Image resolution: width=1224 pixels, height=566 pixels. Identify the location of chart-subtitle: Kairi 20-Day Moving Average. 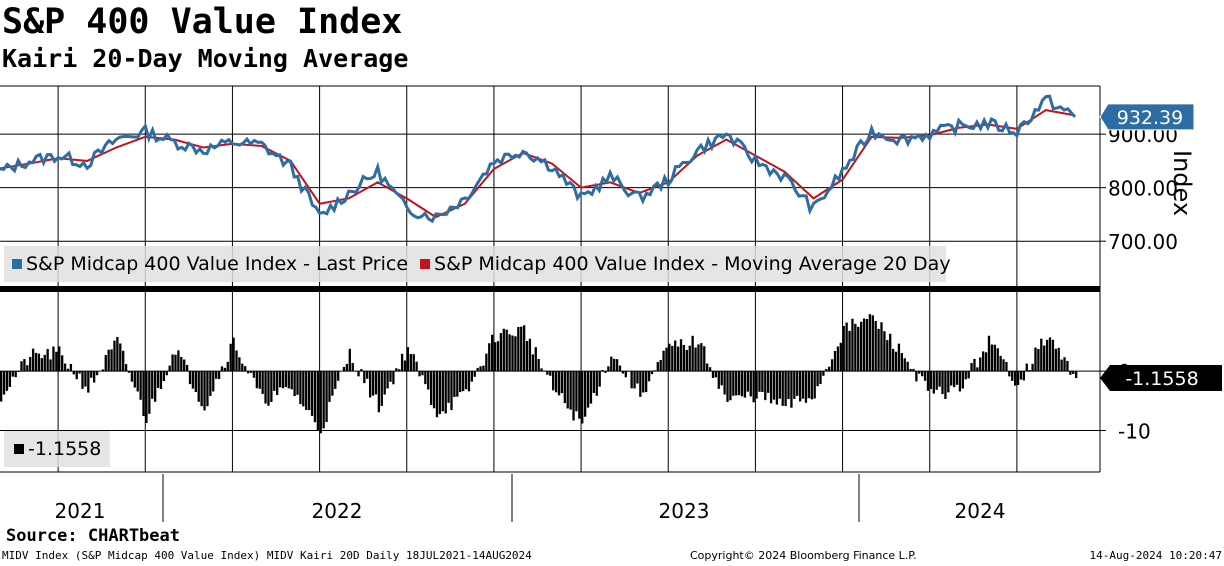
(205, 58).